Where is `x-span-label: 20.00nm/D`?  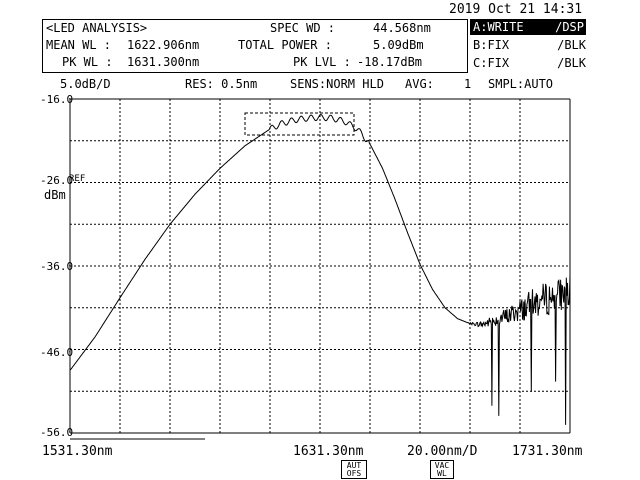 x-span-label: 20.00nm/D is located at coordinates (442, 451).